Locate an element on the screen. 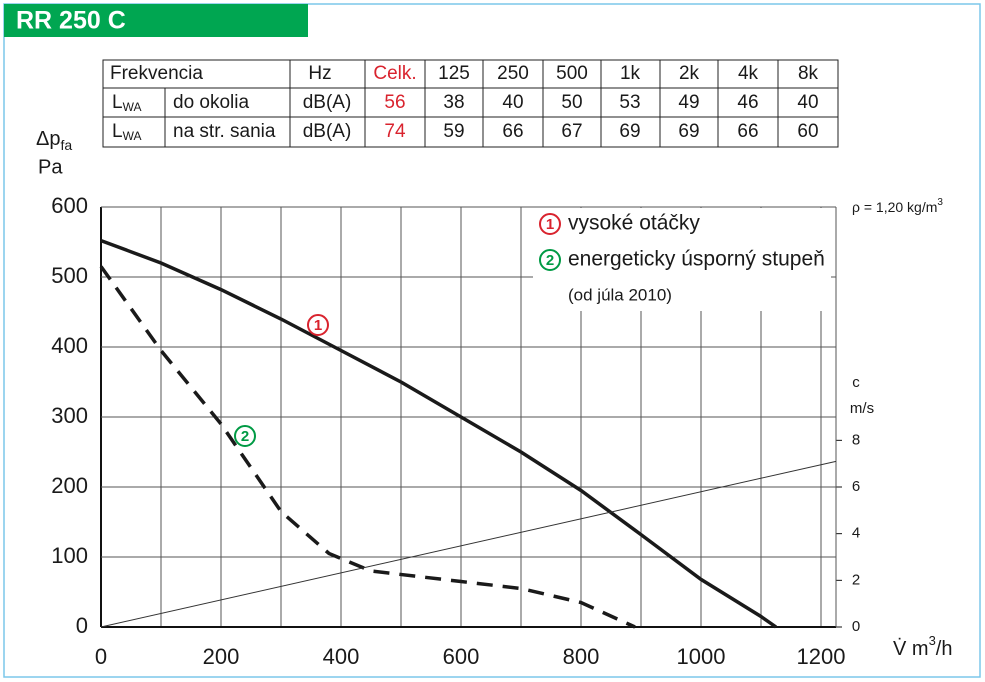 The height and width of the screenshot is (682, 985). table-header-cell: 2k is located at coordinates (689, 73).